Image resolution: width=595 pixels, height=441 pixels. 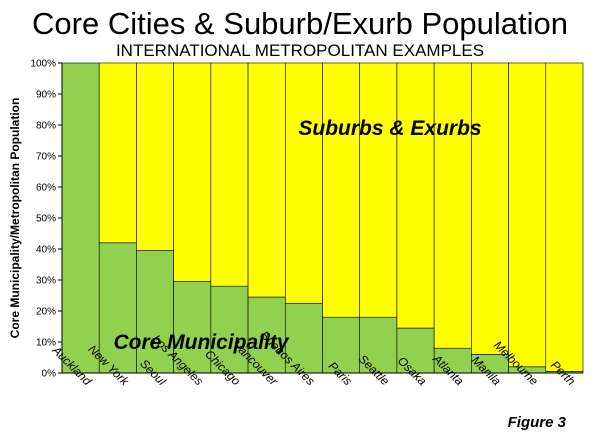 I want to click on bar-suburbs-melbourne, so click(x=527, y=215).